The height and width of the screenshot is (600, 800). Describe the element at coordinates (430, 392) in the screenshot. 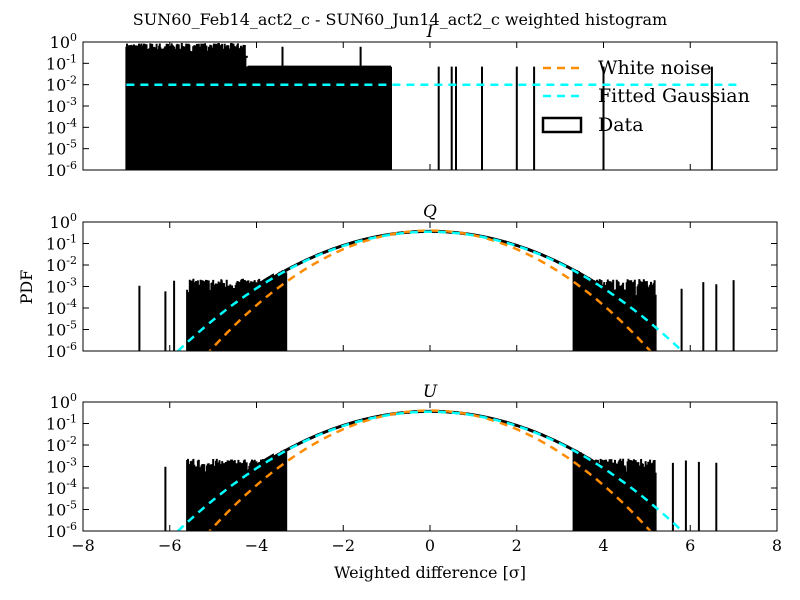

I see `panel-title: U` at that location.